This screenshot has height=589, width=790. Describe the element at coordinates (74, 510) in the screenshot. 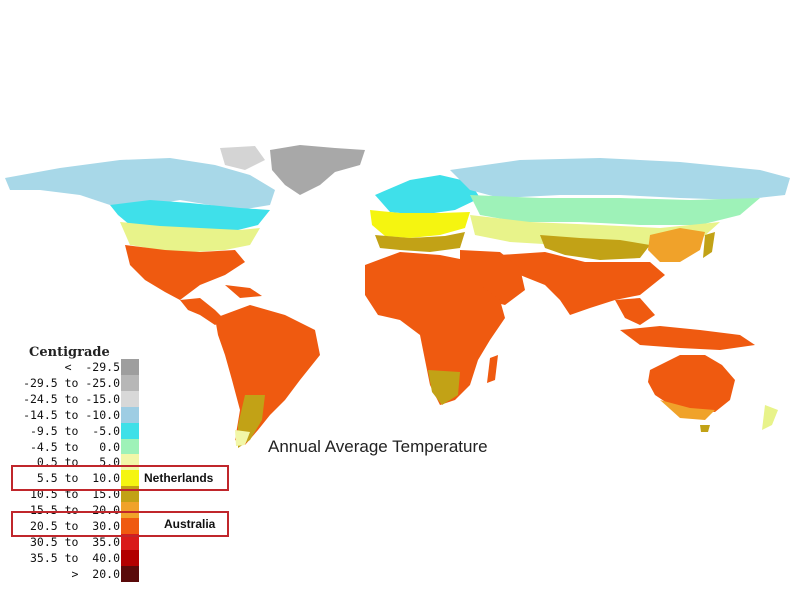

I see `legend-range-label: 15.5 to 20.0` at that location.